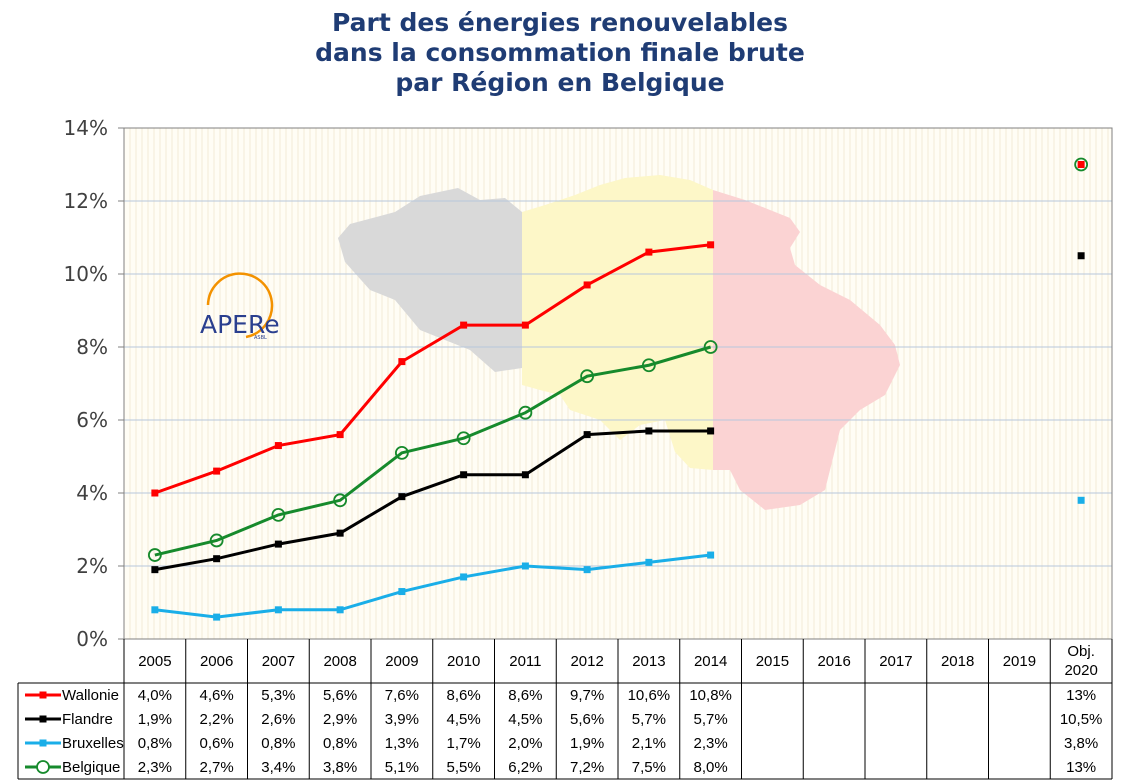 The width and height of the screenshot is (1138, 781). Describe the element at coordinates (402, 719) in the screenshot. I see `table-cell-value: 3,9%` at that location.